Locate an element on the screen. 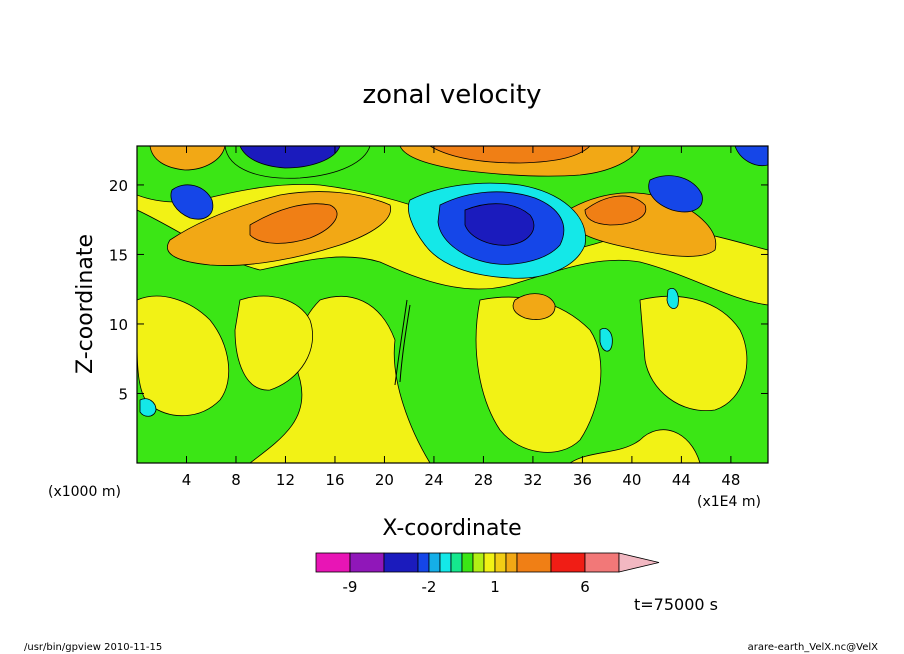 This screenshot has height=654, width=904. y-tick-label: 10 is located at coordinates (118, 325).